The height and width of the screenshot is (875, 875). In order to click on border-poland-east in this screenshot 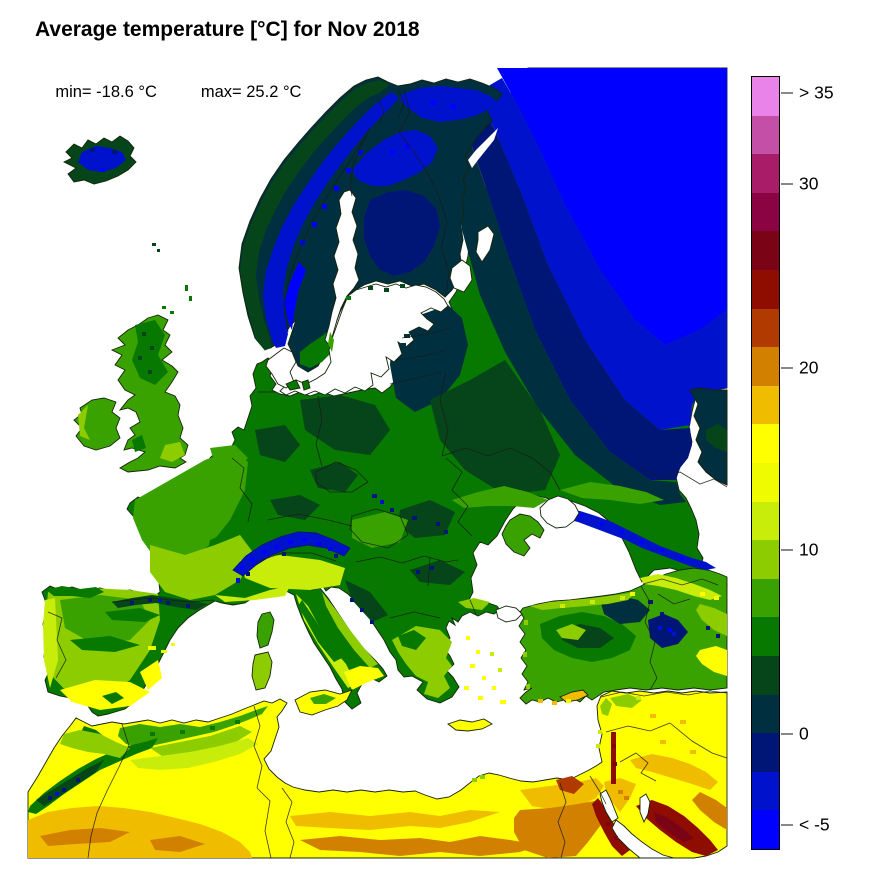, I will do `click(444, 414)`.